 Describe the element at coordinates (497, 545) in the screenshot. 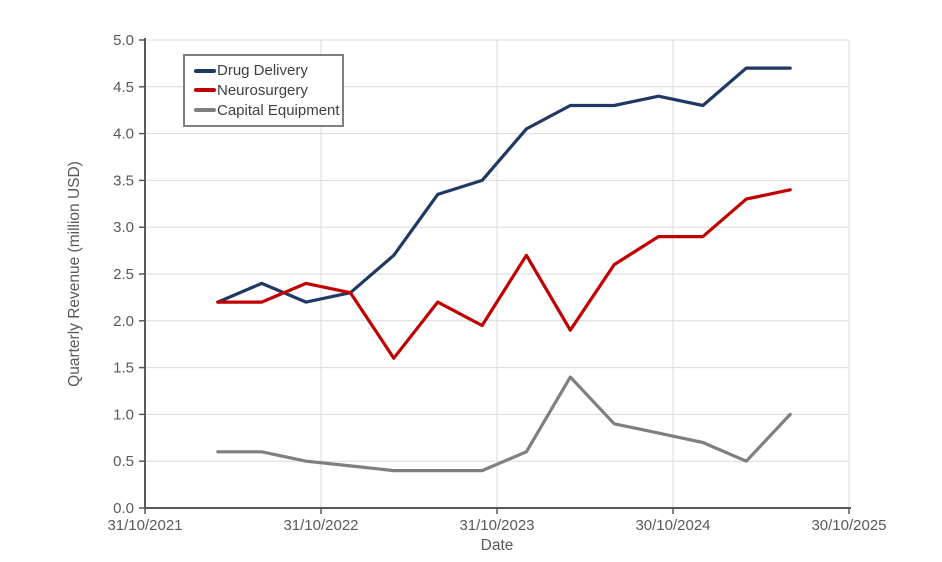

I see `x-axis-title: Date` at that location.